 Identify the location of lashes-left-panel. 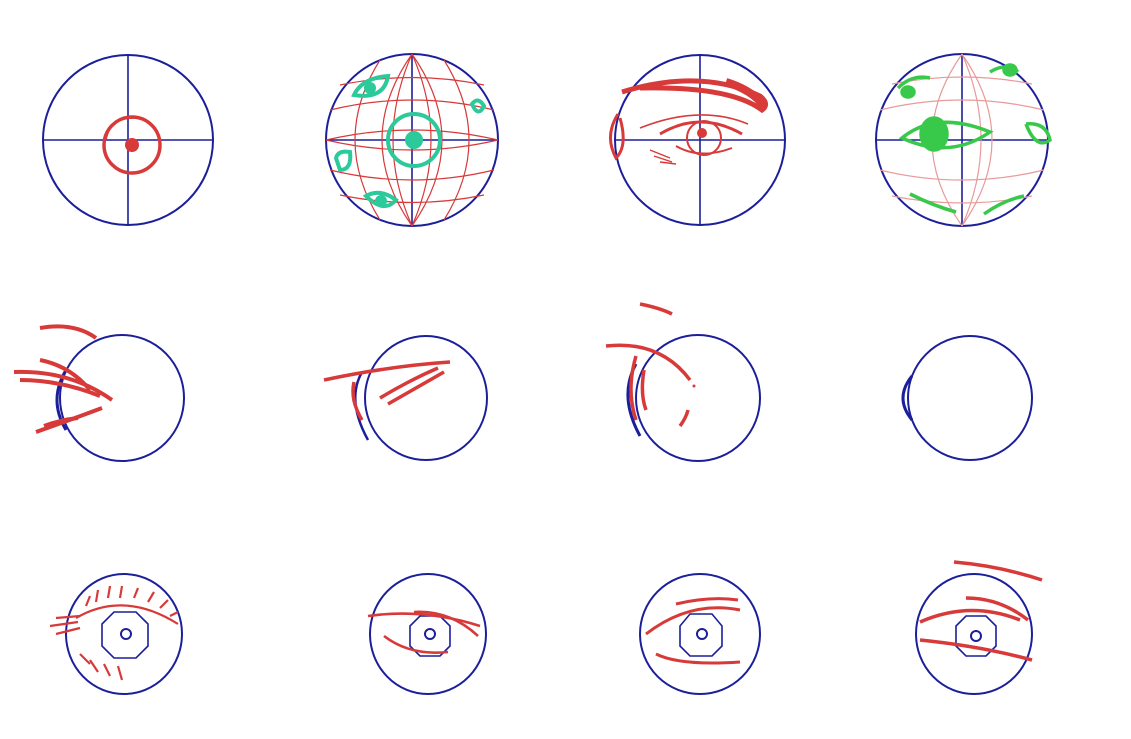
(99, 393).